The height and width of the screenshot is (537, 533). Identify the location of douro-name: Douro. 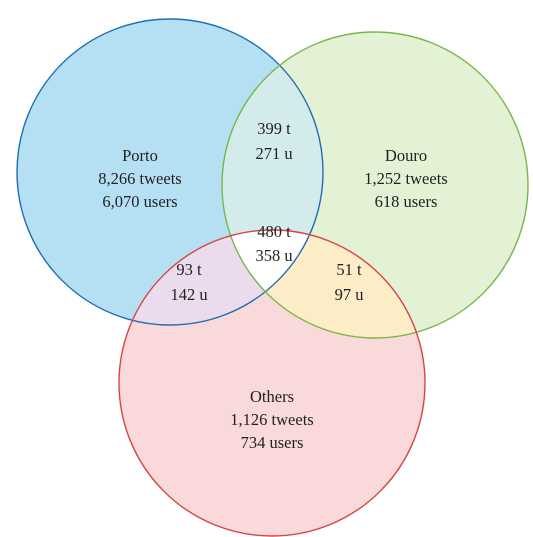
(406, 155).